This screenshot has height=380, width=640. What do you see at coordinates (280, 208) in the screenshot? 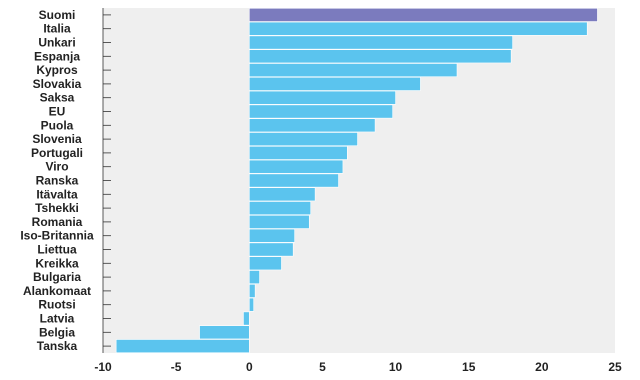
I see `bar-tshekki` at bounding box center [280, 208].